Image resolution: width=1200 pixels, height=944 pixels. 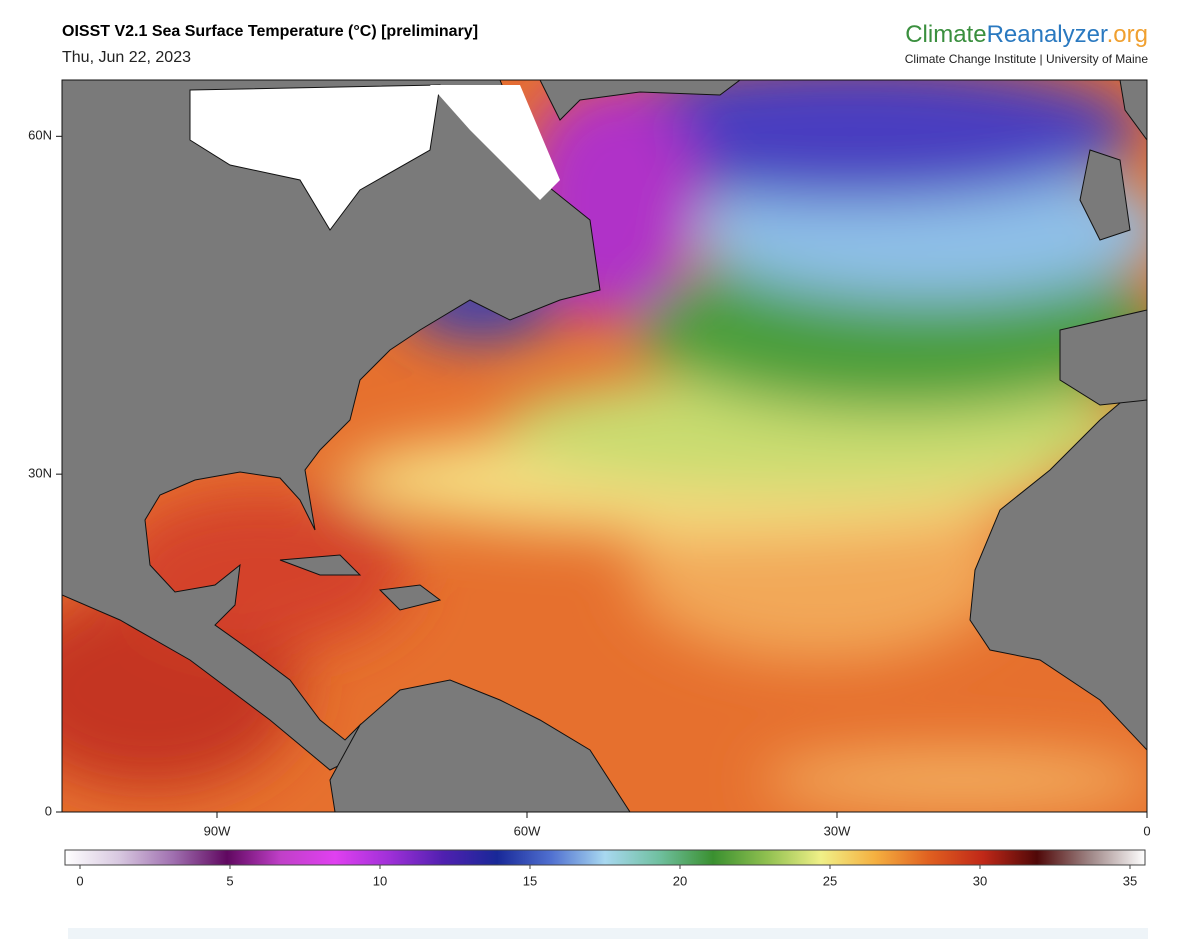 I want to click on footer-bar, so click(x=608, y=933).